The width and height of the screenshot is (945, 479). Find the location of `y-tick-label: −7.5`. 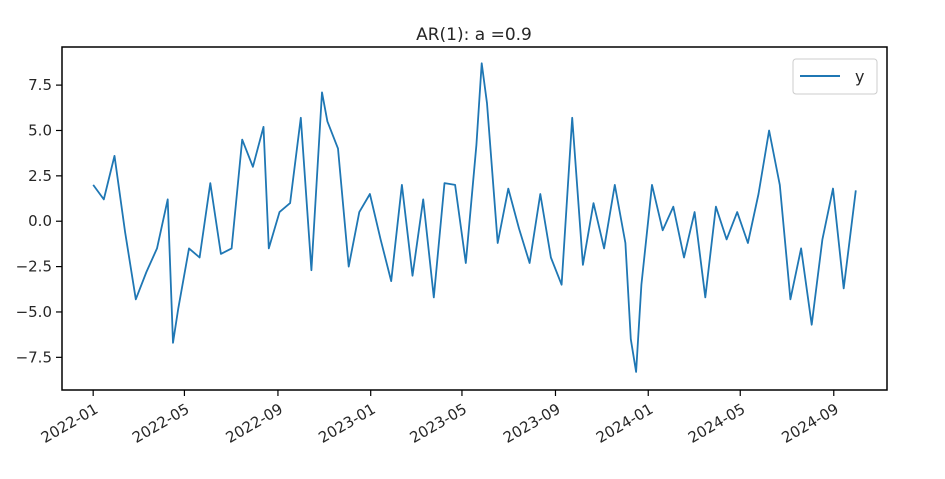

y-tick-label: −7.5 is located at coordinates (34, 357).